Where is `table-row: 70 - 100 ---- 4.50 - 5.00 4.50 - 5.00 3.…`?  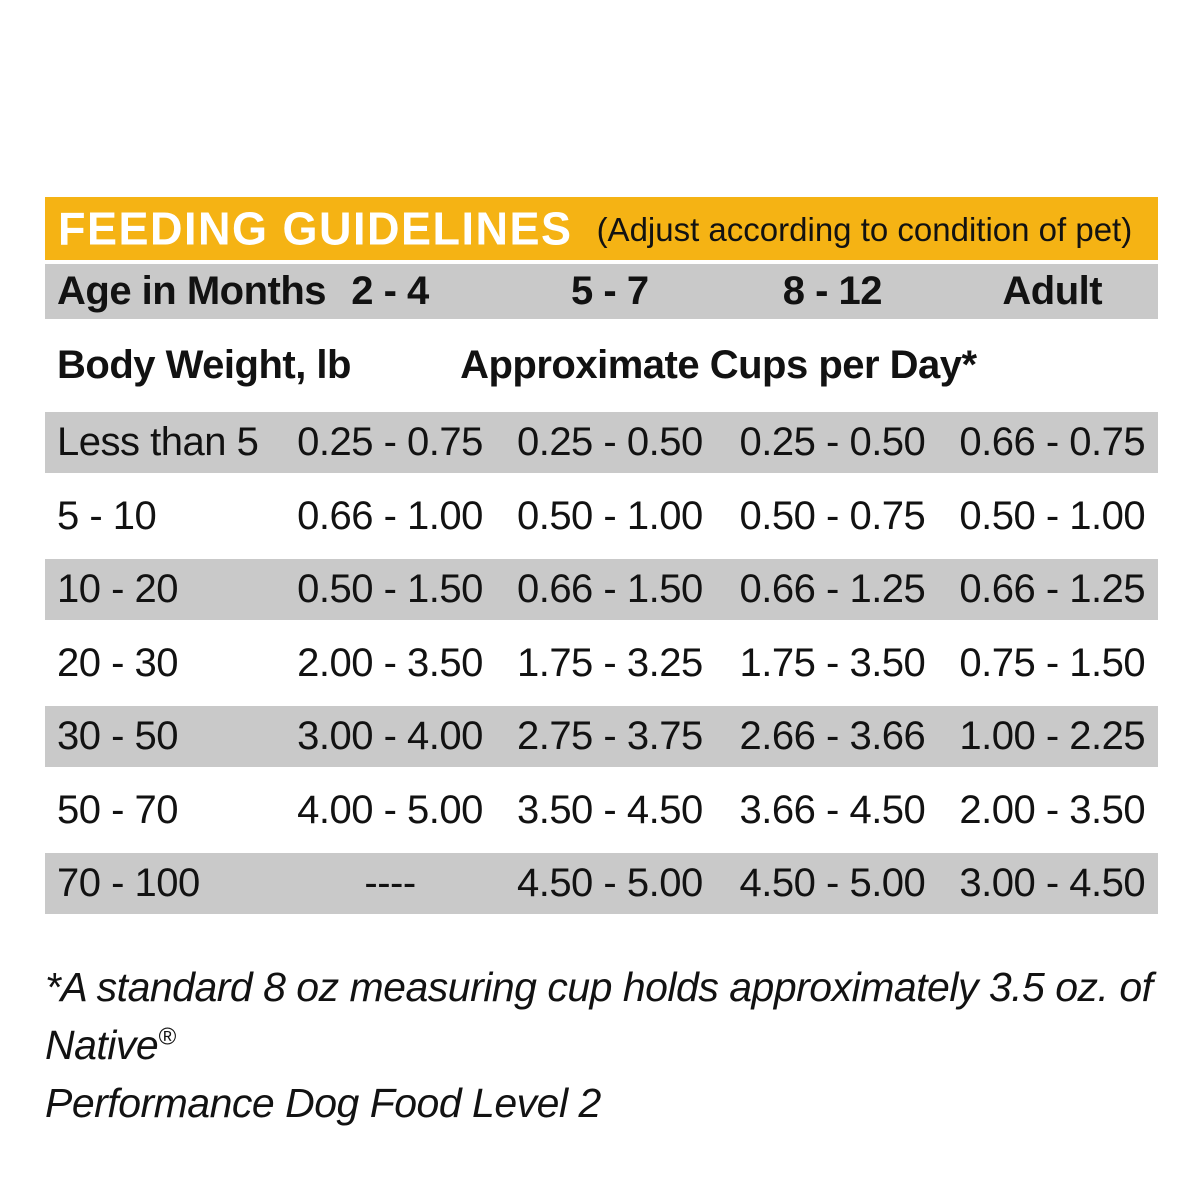
table-row: 70 - 100 ---- 4.50 - 5.00 4.50 - 5.00 3.… is located at coordinates (601, 883).